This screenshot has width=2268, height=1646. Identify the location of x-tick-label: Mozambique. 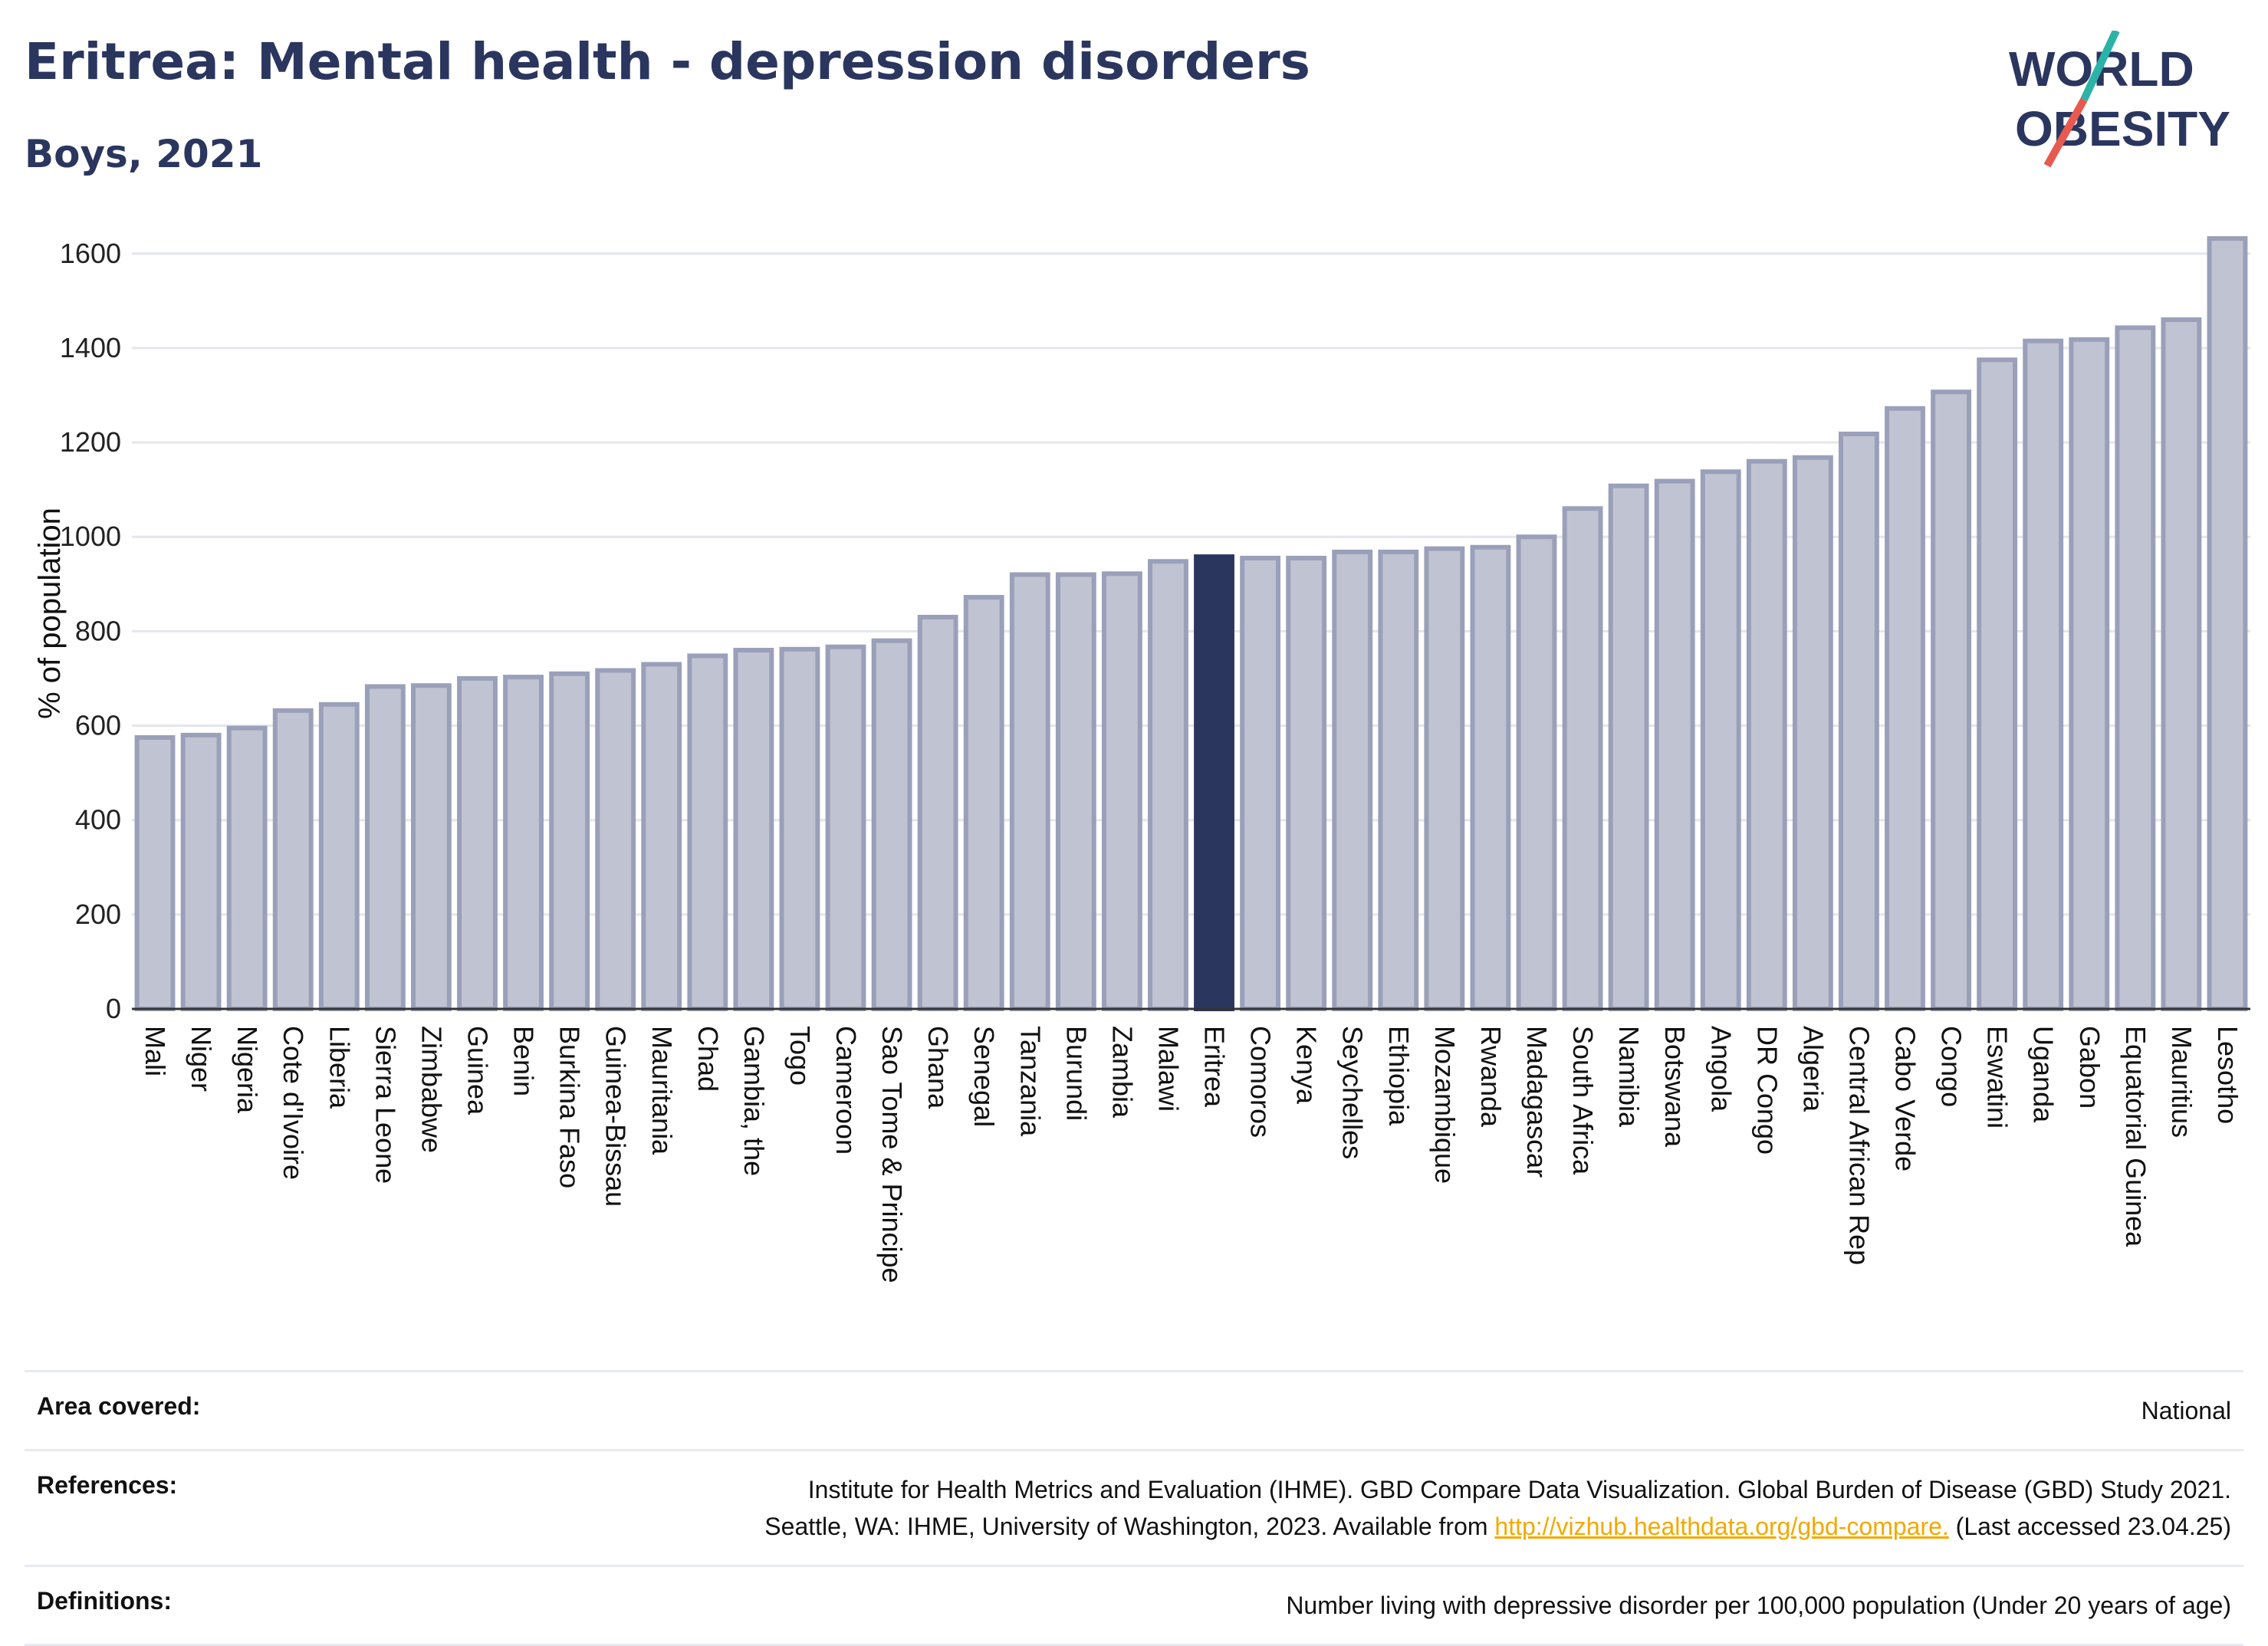
(1445, 1105).